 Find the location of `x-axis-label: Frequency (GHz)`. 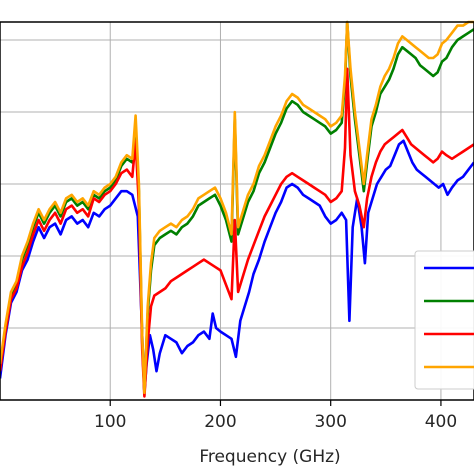

x-axis-label: Frequency (GHz) is located at coordinates (269, 457).